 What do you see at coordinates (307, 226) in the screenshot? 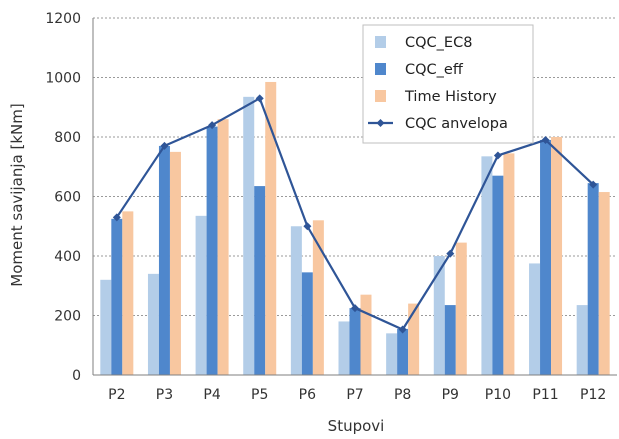
I see `cqc-anvelopa-marker-p6` at bounding box center [307, 226].